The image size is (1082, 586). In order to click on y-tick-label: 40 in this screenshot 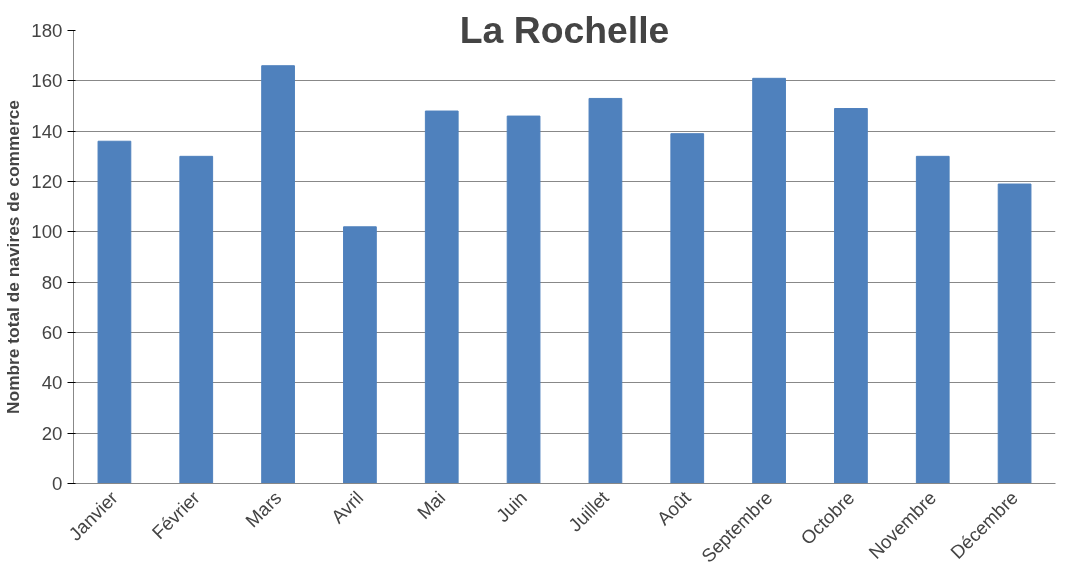, I will do `click(52, 383)`.